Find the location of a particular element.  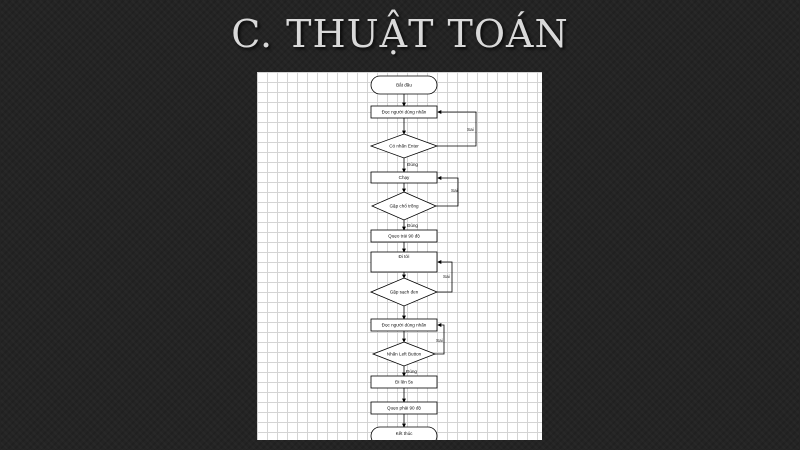

obstacle-decision-node: Gặp chổ trống is located at coordinates (404, 206).